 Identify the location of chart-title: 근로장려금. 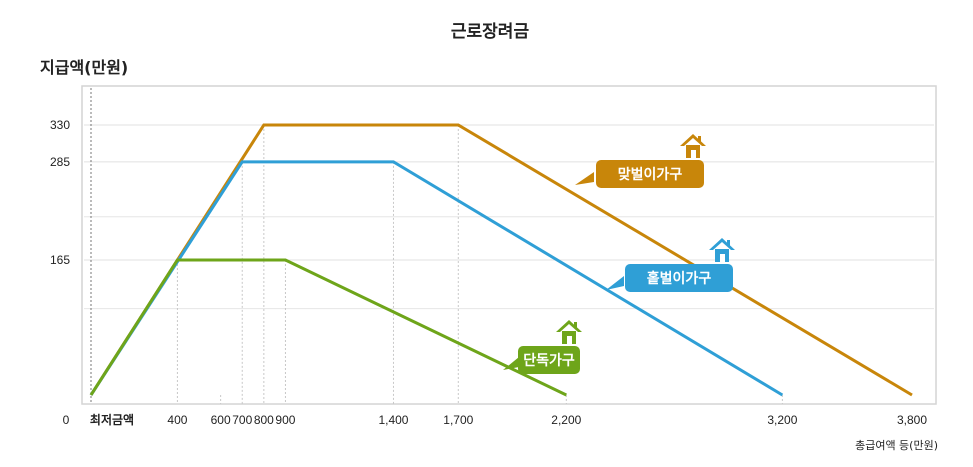
(490, 32).